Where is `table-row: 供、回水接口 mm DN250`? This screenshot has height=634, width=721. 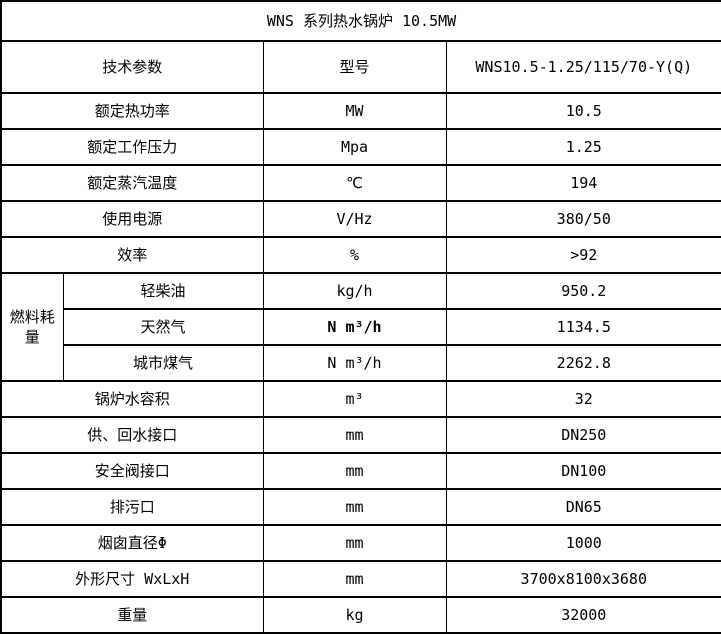
table-row: 供、回水接口 mm DN250 is located at coordinates (360, 435).